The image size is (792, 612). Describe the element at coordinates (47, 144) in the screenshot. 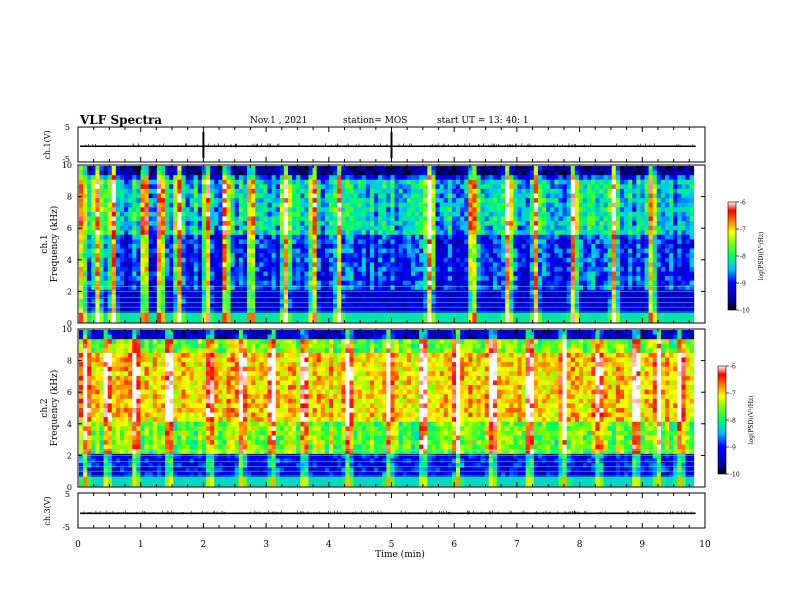

I see `ch1-waveform-ylabel: ch.1(V)` at that location.